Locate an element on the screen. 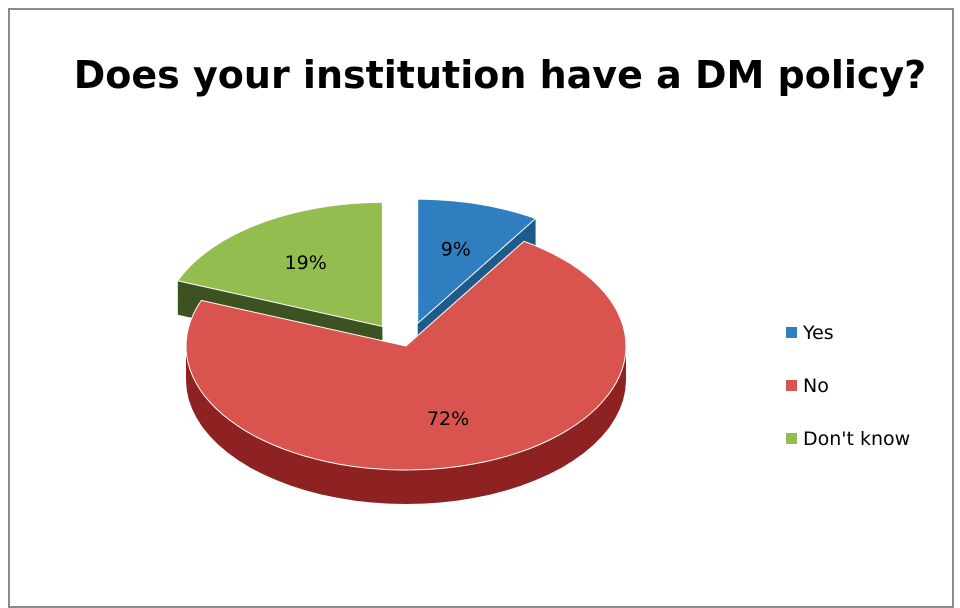 This screenshot has height=608, width=960. legend-swatch-no is located at coordinates (791, 385).